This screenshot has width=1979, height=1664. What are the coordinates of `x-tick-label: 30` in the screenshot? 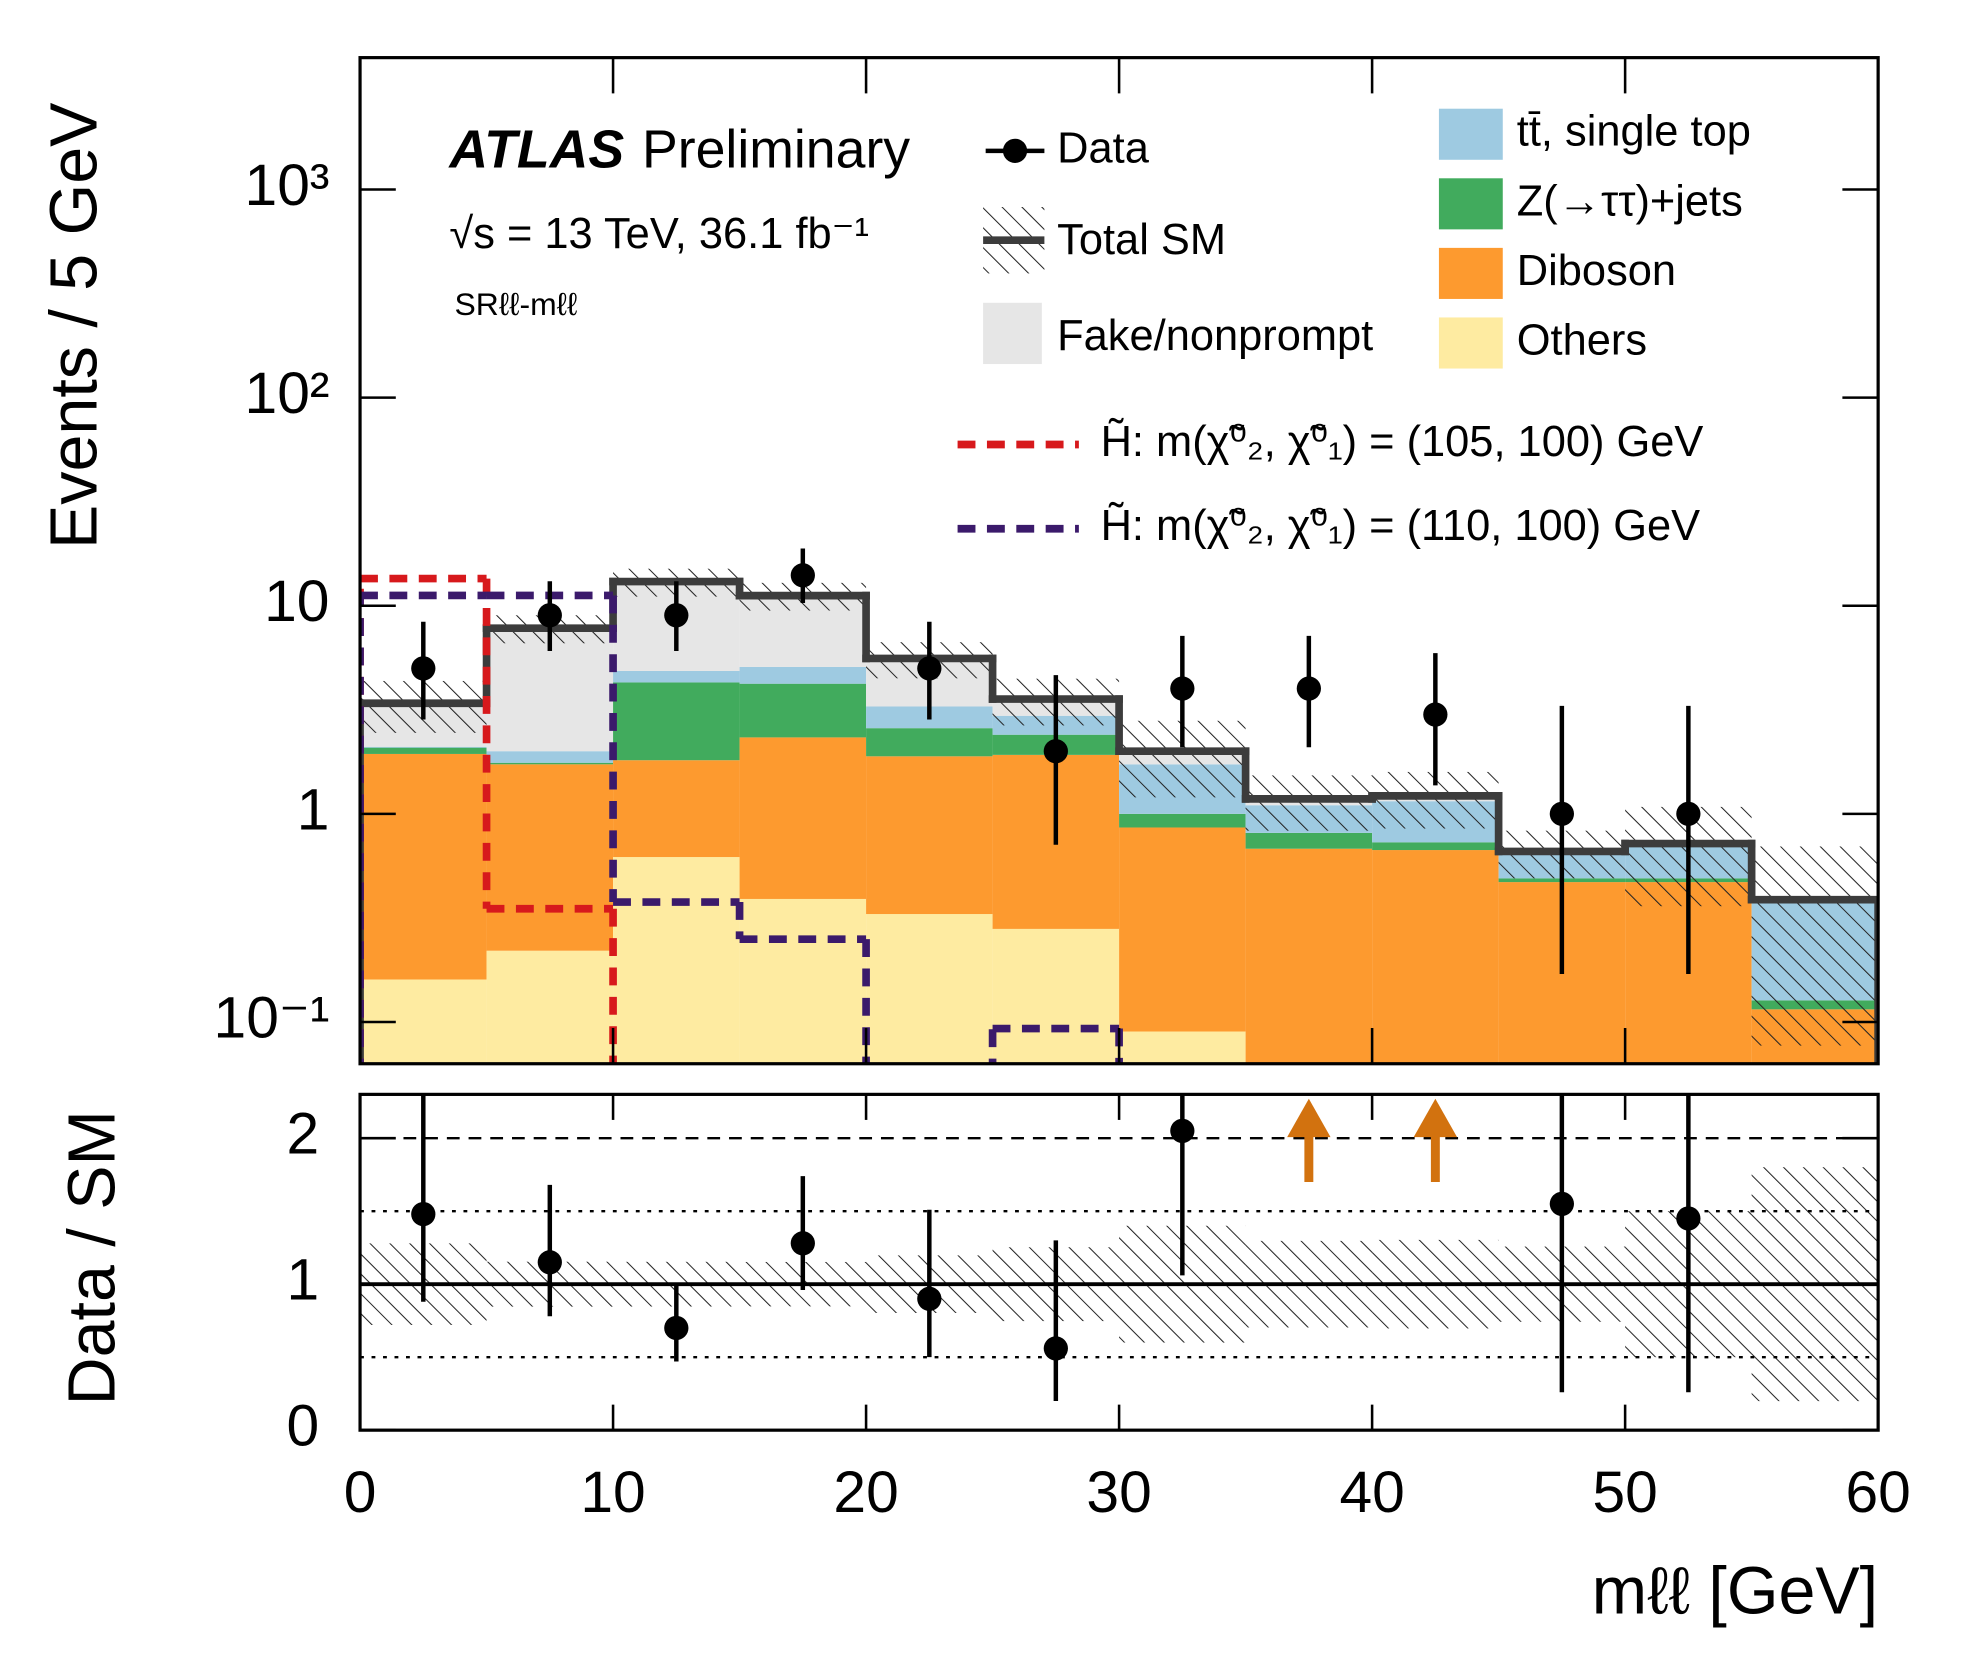 It's located at (1118, 1492).